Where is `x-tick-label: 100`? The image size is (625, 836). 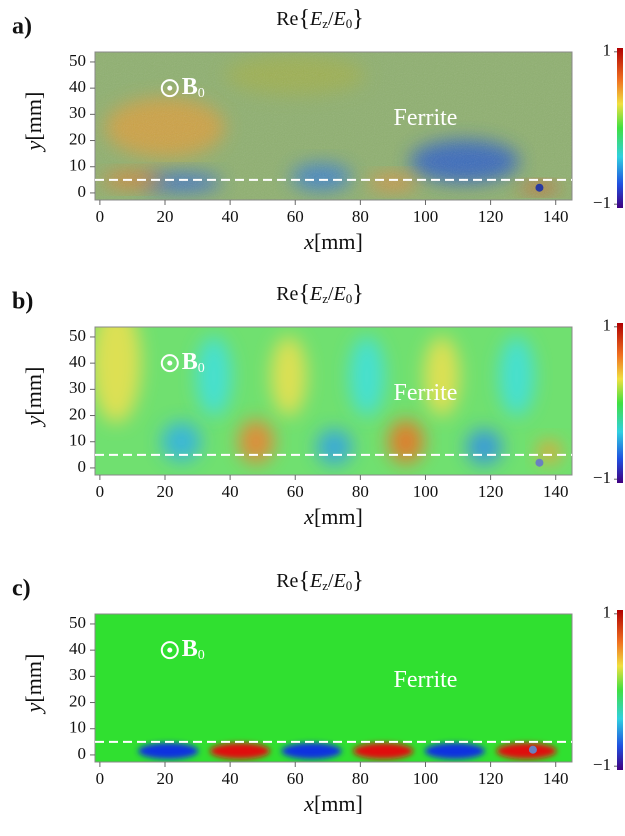
x-tick-label: 100 is located at coordinates (426, 778).